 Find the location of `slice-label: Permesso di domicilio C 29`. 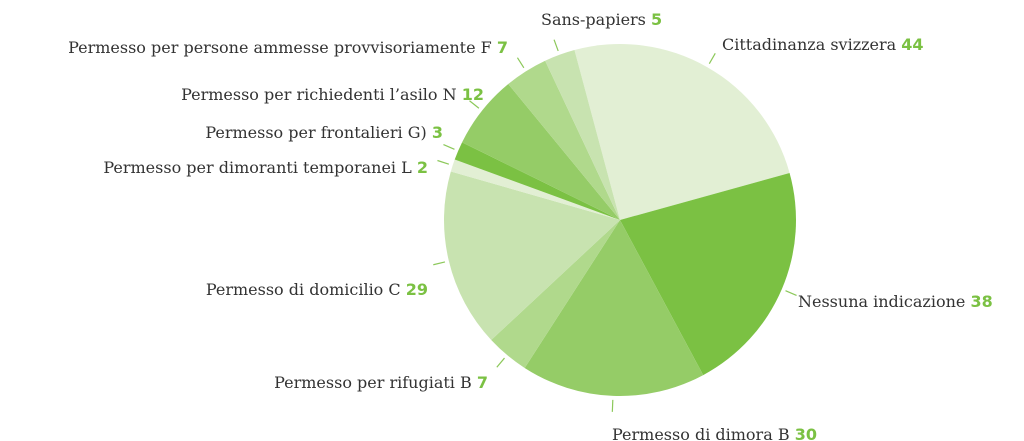

slice-label: Permesso di domicilio C 29 is located at coordinates (317, 289).